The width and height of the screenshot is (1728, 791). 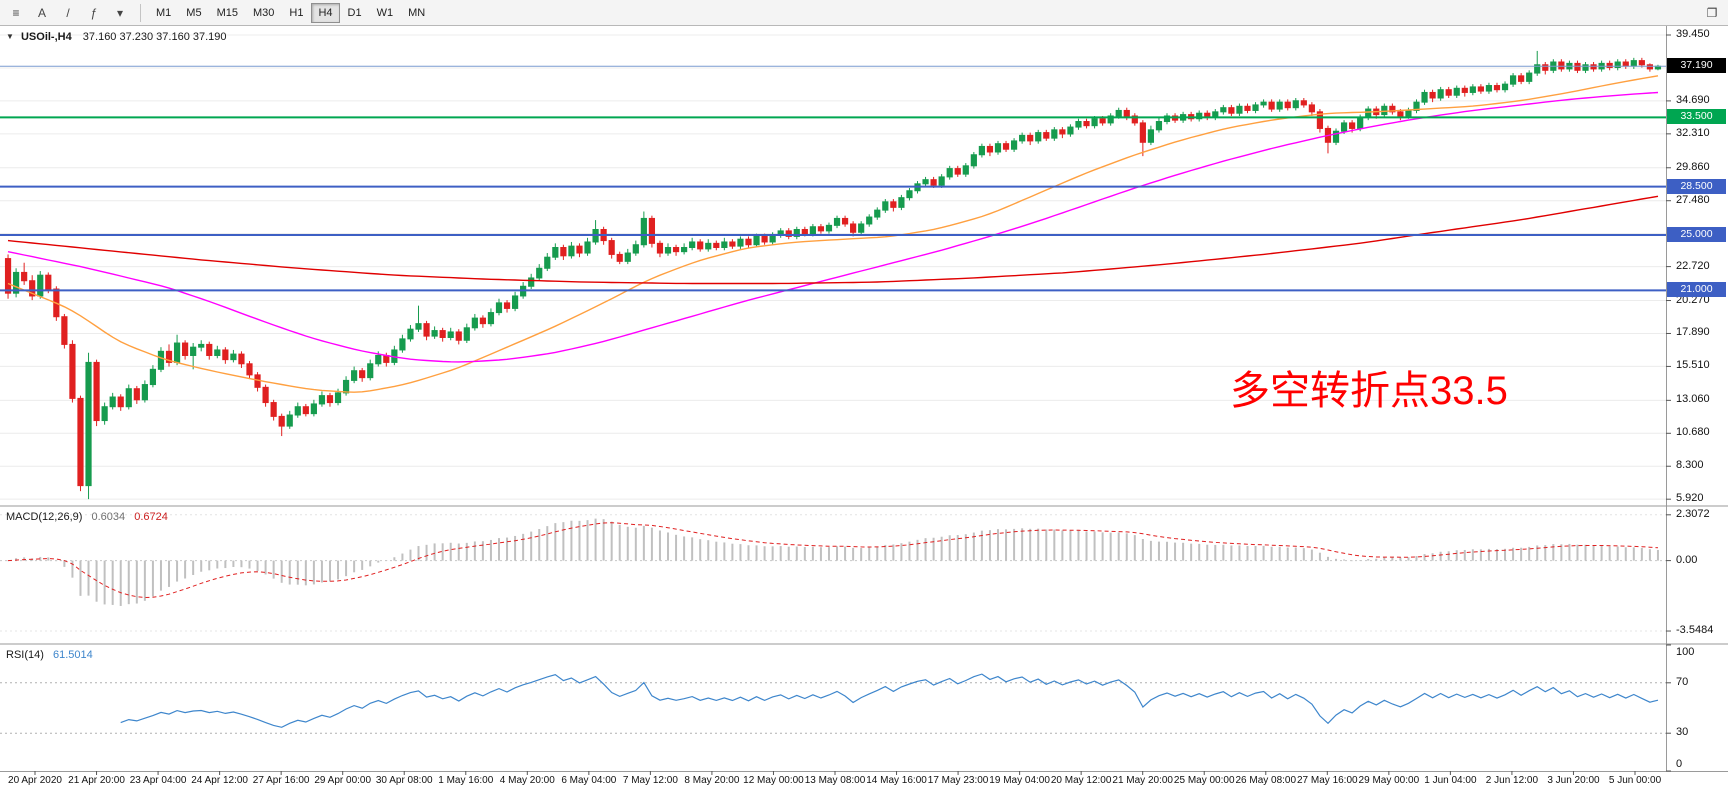 I want to click on time-axis-label: 25 May 00:00, so click(x=1204, y=780).